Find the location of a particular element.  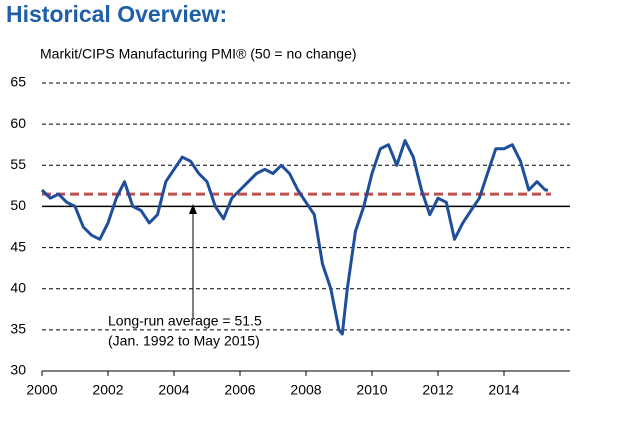

y-tick-label: 65 is located at coordinates (18, 82).